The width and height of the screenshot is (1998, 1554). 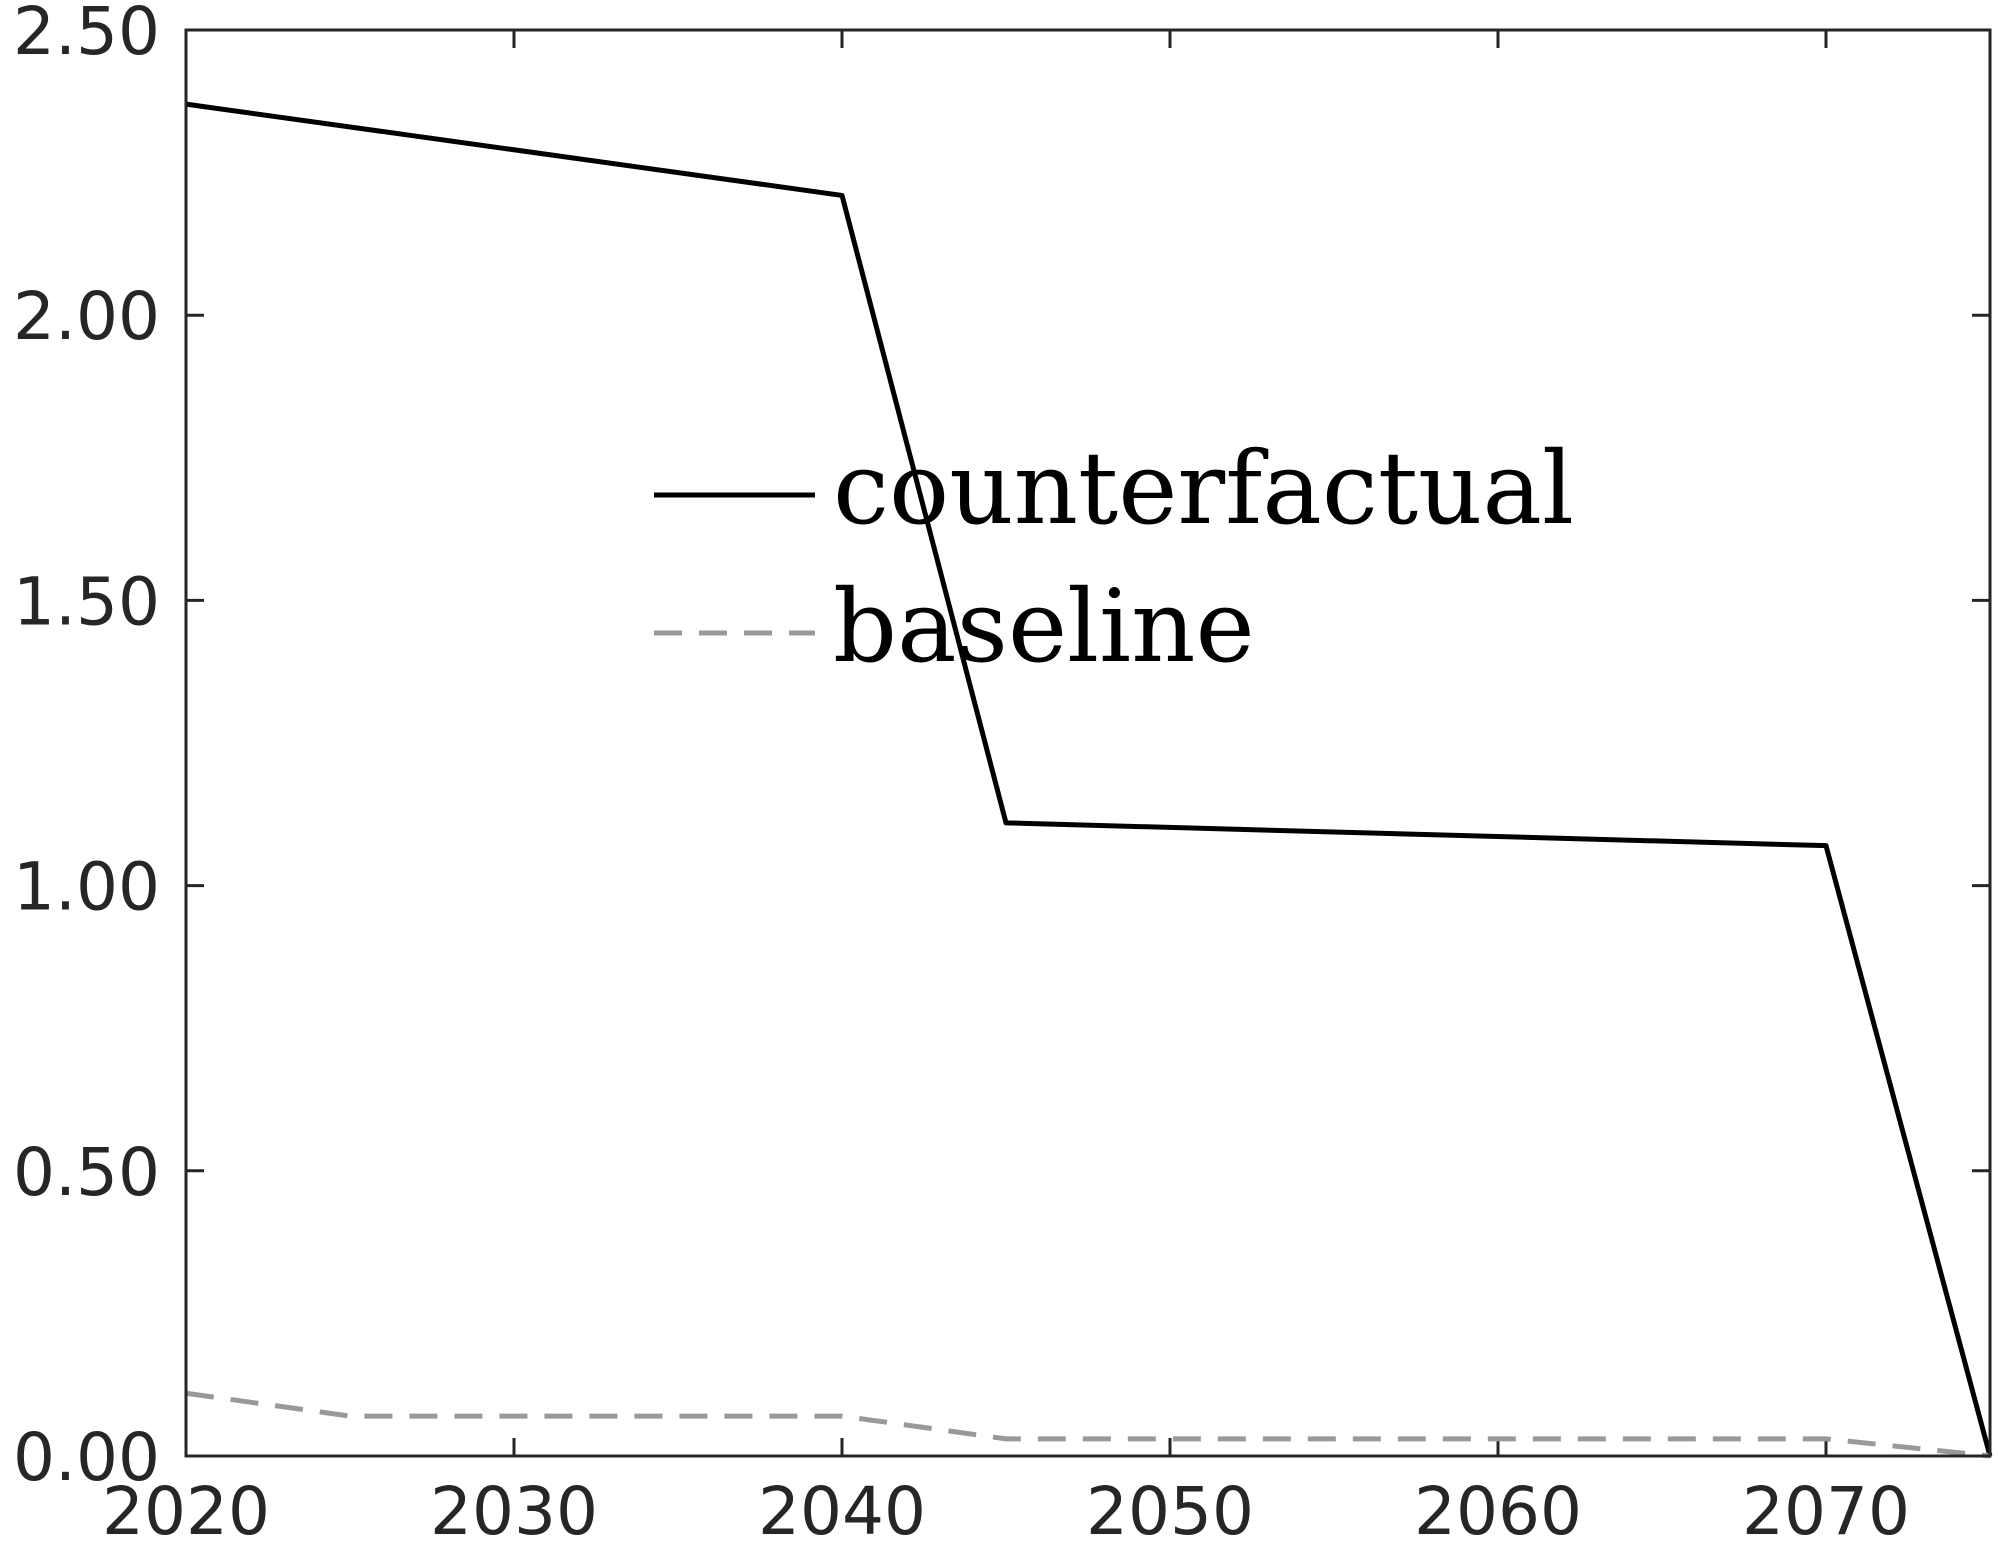 I want to click on y-tick-label: 2.50, so click(x=86, y=35).